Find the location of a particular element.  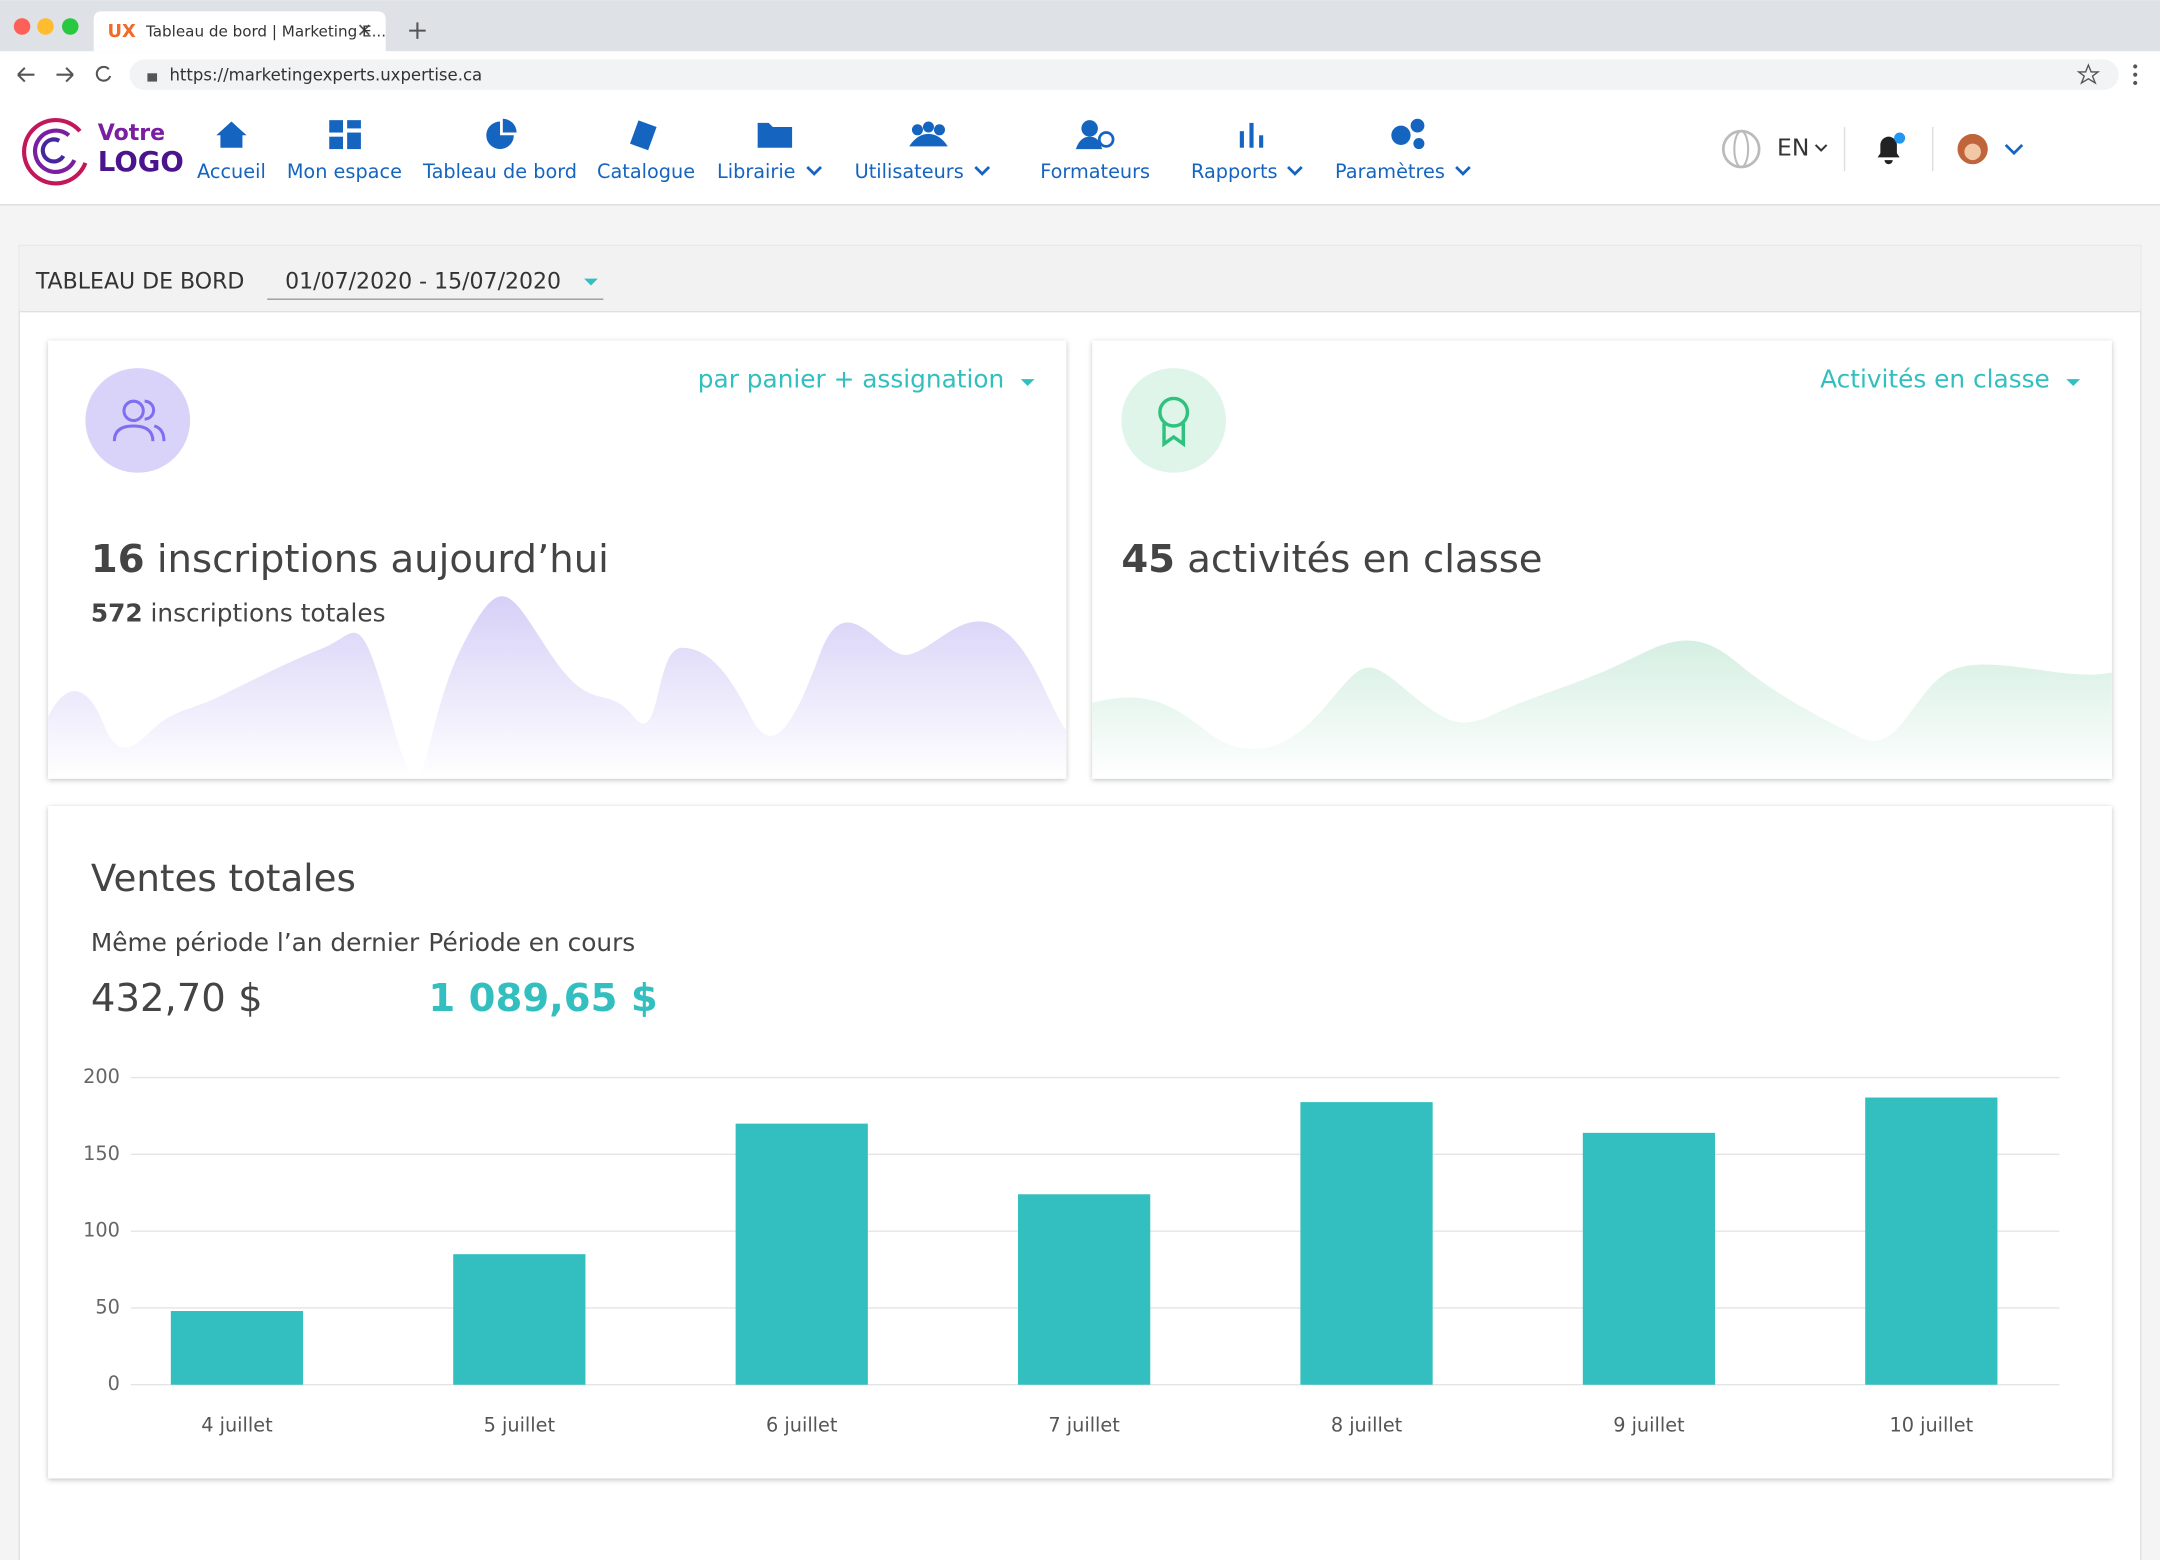

y-tick-label: 100 is located at coordinates (101, 1230).